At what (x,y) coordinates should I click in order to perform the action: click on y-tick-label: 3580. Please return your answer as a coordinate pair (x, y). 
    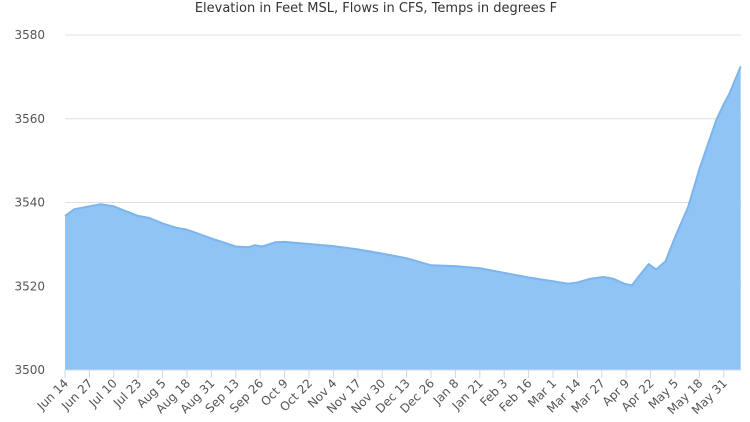
    Looking at the image, I should click on (29, 35).